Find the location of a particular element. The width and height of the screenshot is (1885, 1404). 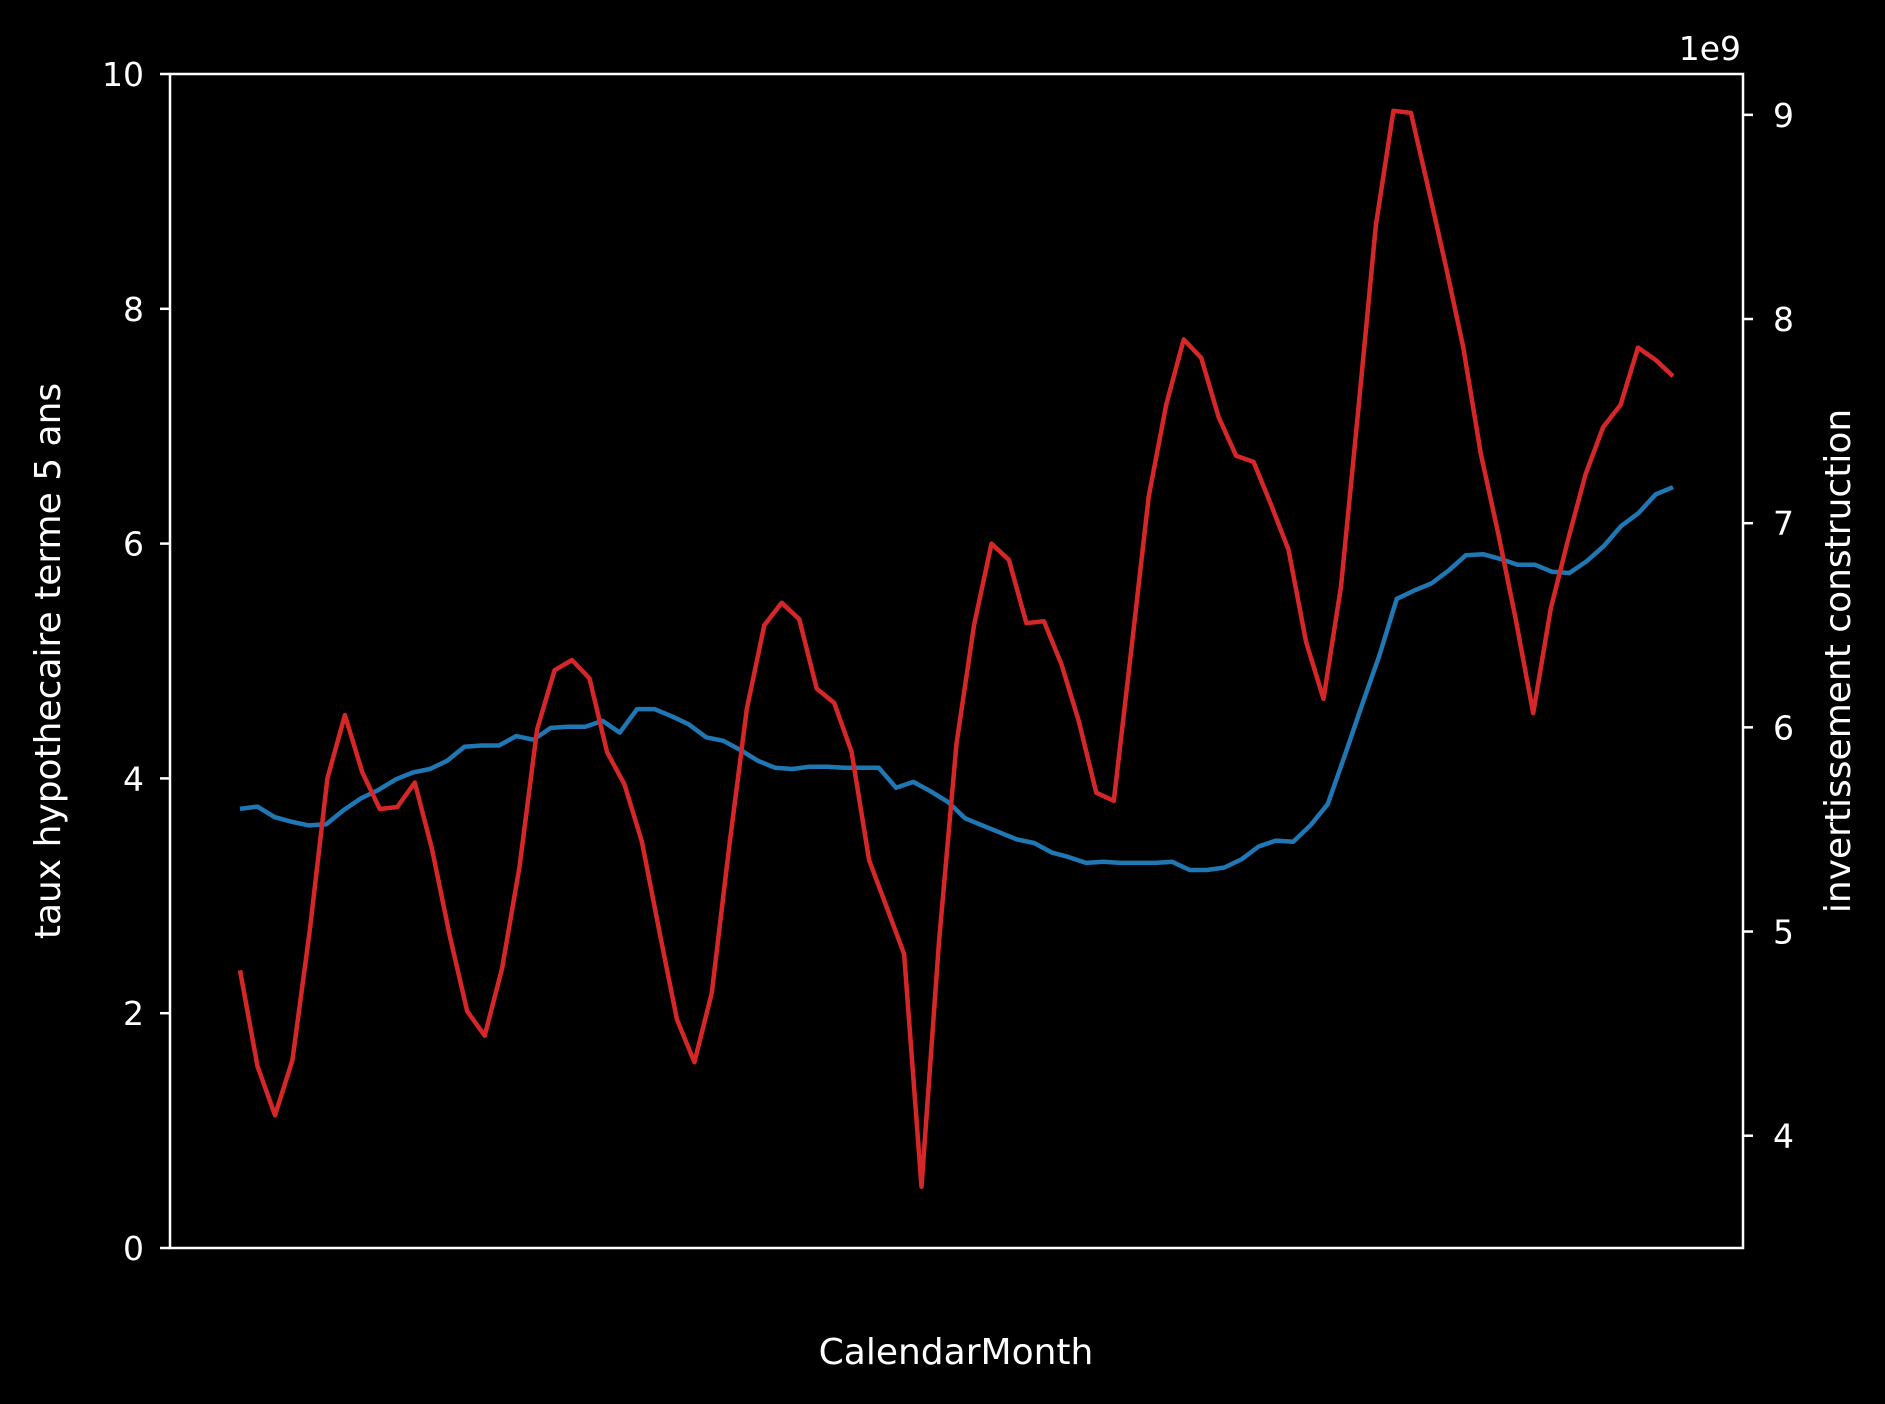

y-left-axis-label: taux hypothecaire terme 5 ans is located at coordinates (48, 661).